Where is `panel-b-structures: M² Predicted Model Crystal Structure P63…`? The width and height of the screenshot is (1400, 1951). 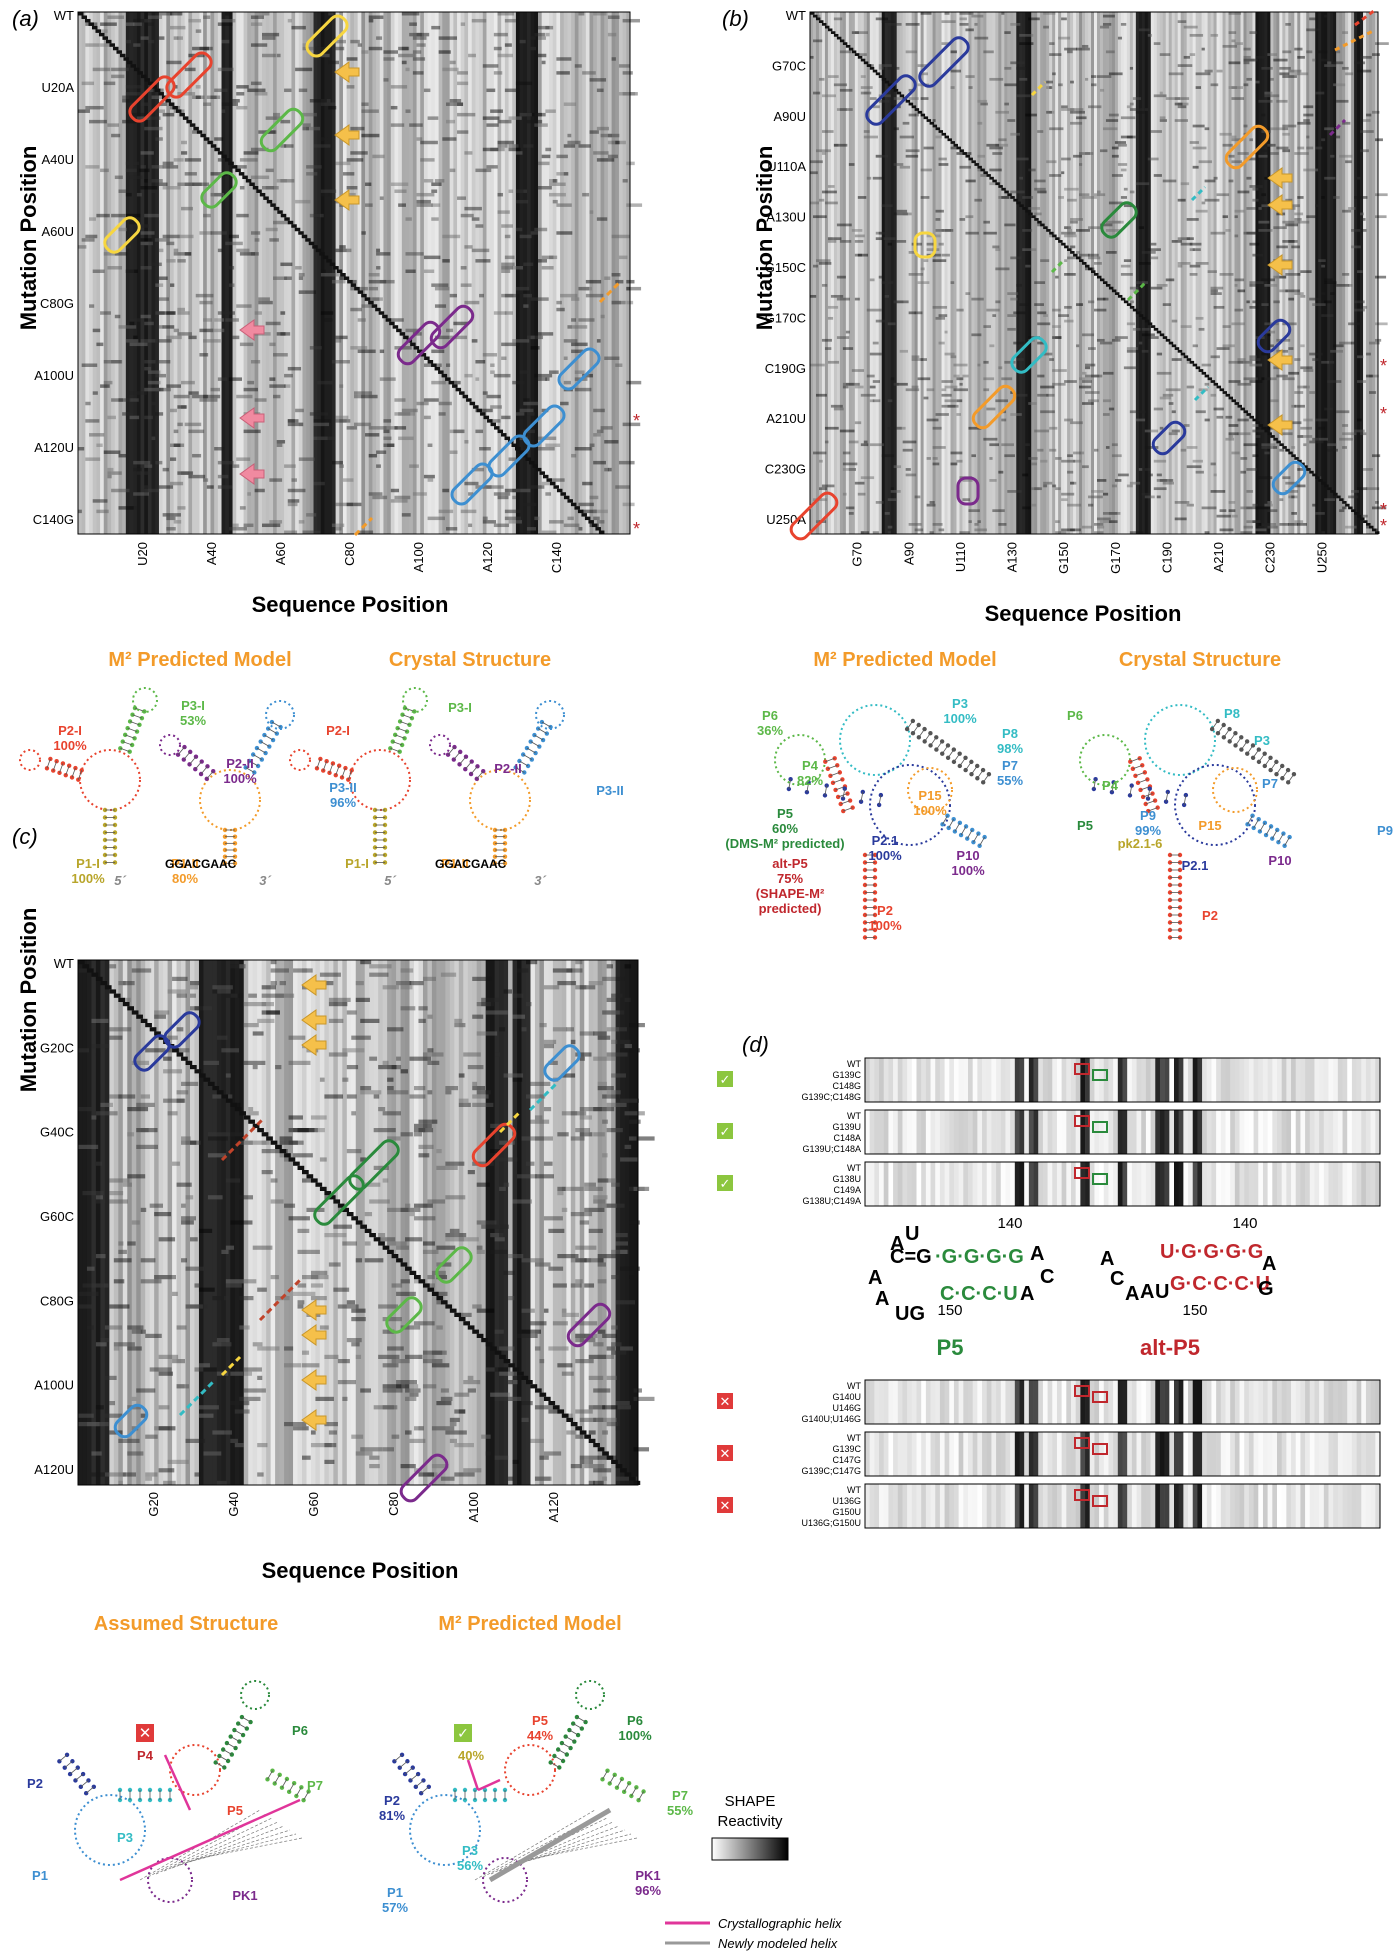 panel-b-structures: M² Predicted Model Crystal Structure P63… is located at coordinates (1059, 794).